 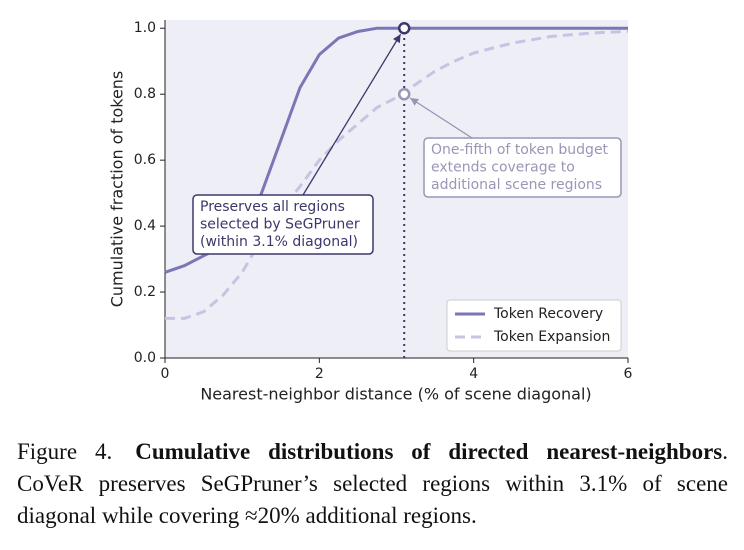 What do you see at coordinates (279, 242) in the screenshot?
I see `annotation-text: (within 3.1% diagonal)` at bounding box center [279, 242].